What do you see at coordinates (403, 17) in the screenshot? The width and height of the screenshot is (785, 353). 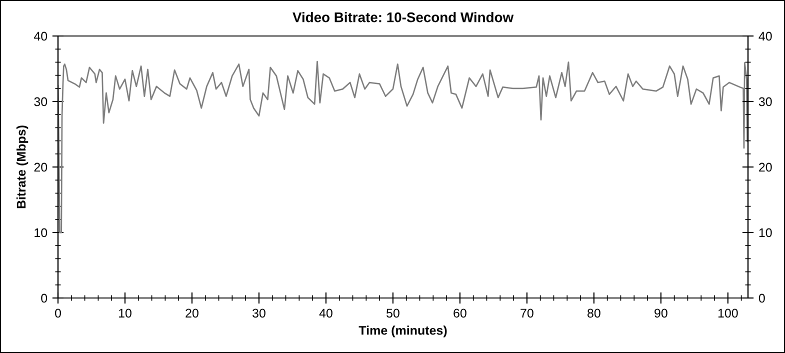 I see `chart-title: Video Bitrate: 10-Second Window` at bounding box center [403, 17].